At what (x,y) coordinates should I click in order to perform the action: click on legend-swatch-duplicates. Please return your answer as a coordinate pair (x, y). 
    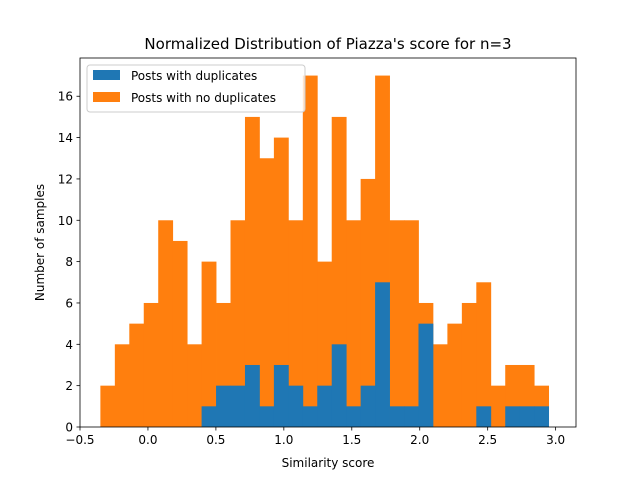
    Looking at the image, I should click on (106, 75).